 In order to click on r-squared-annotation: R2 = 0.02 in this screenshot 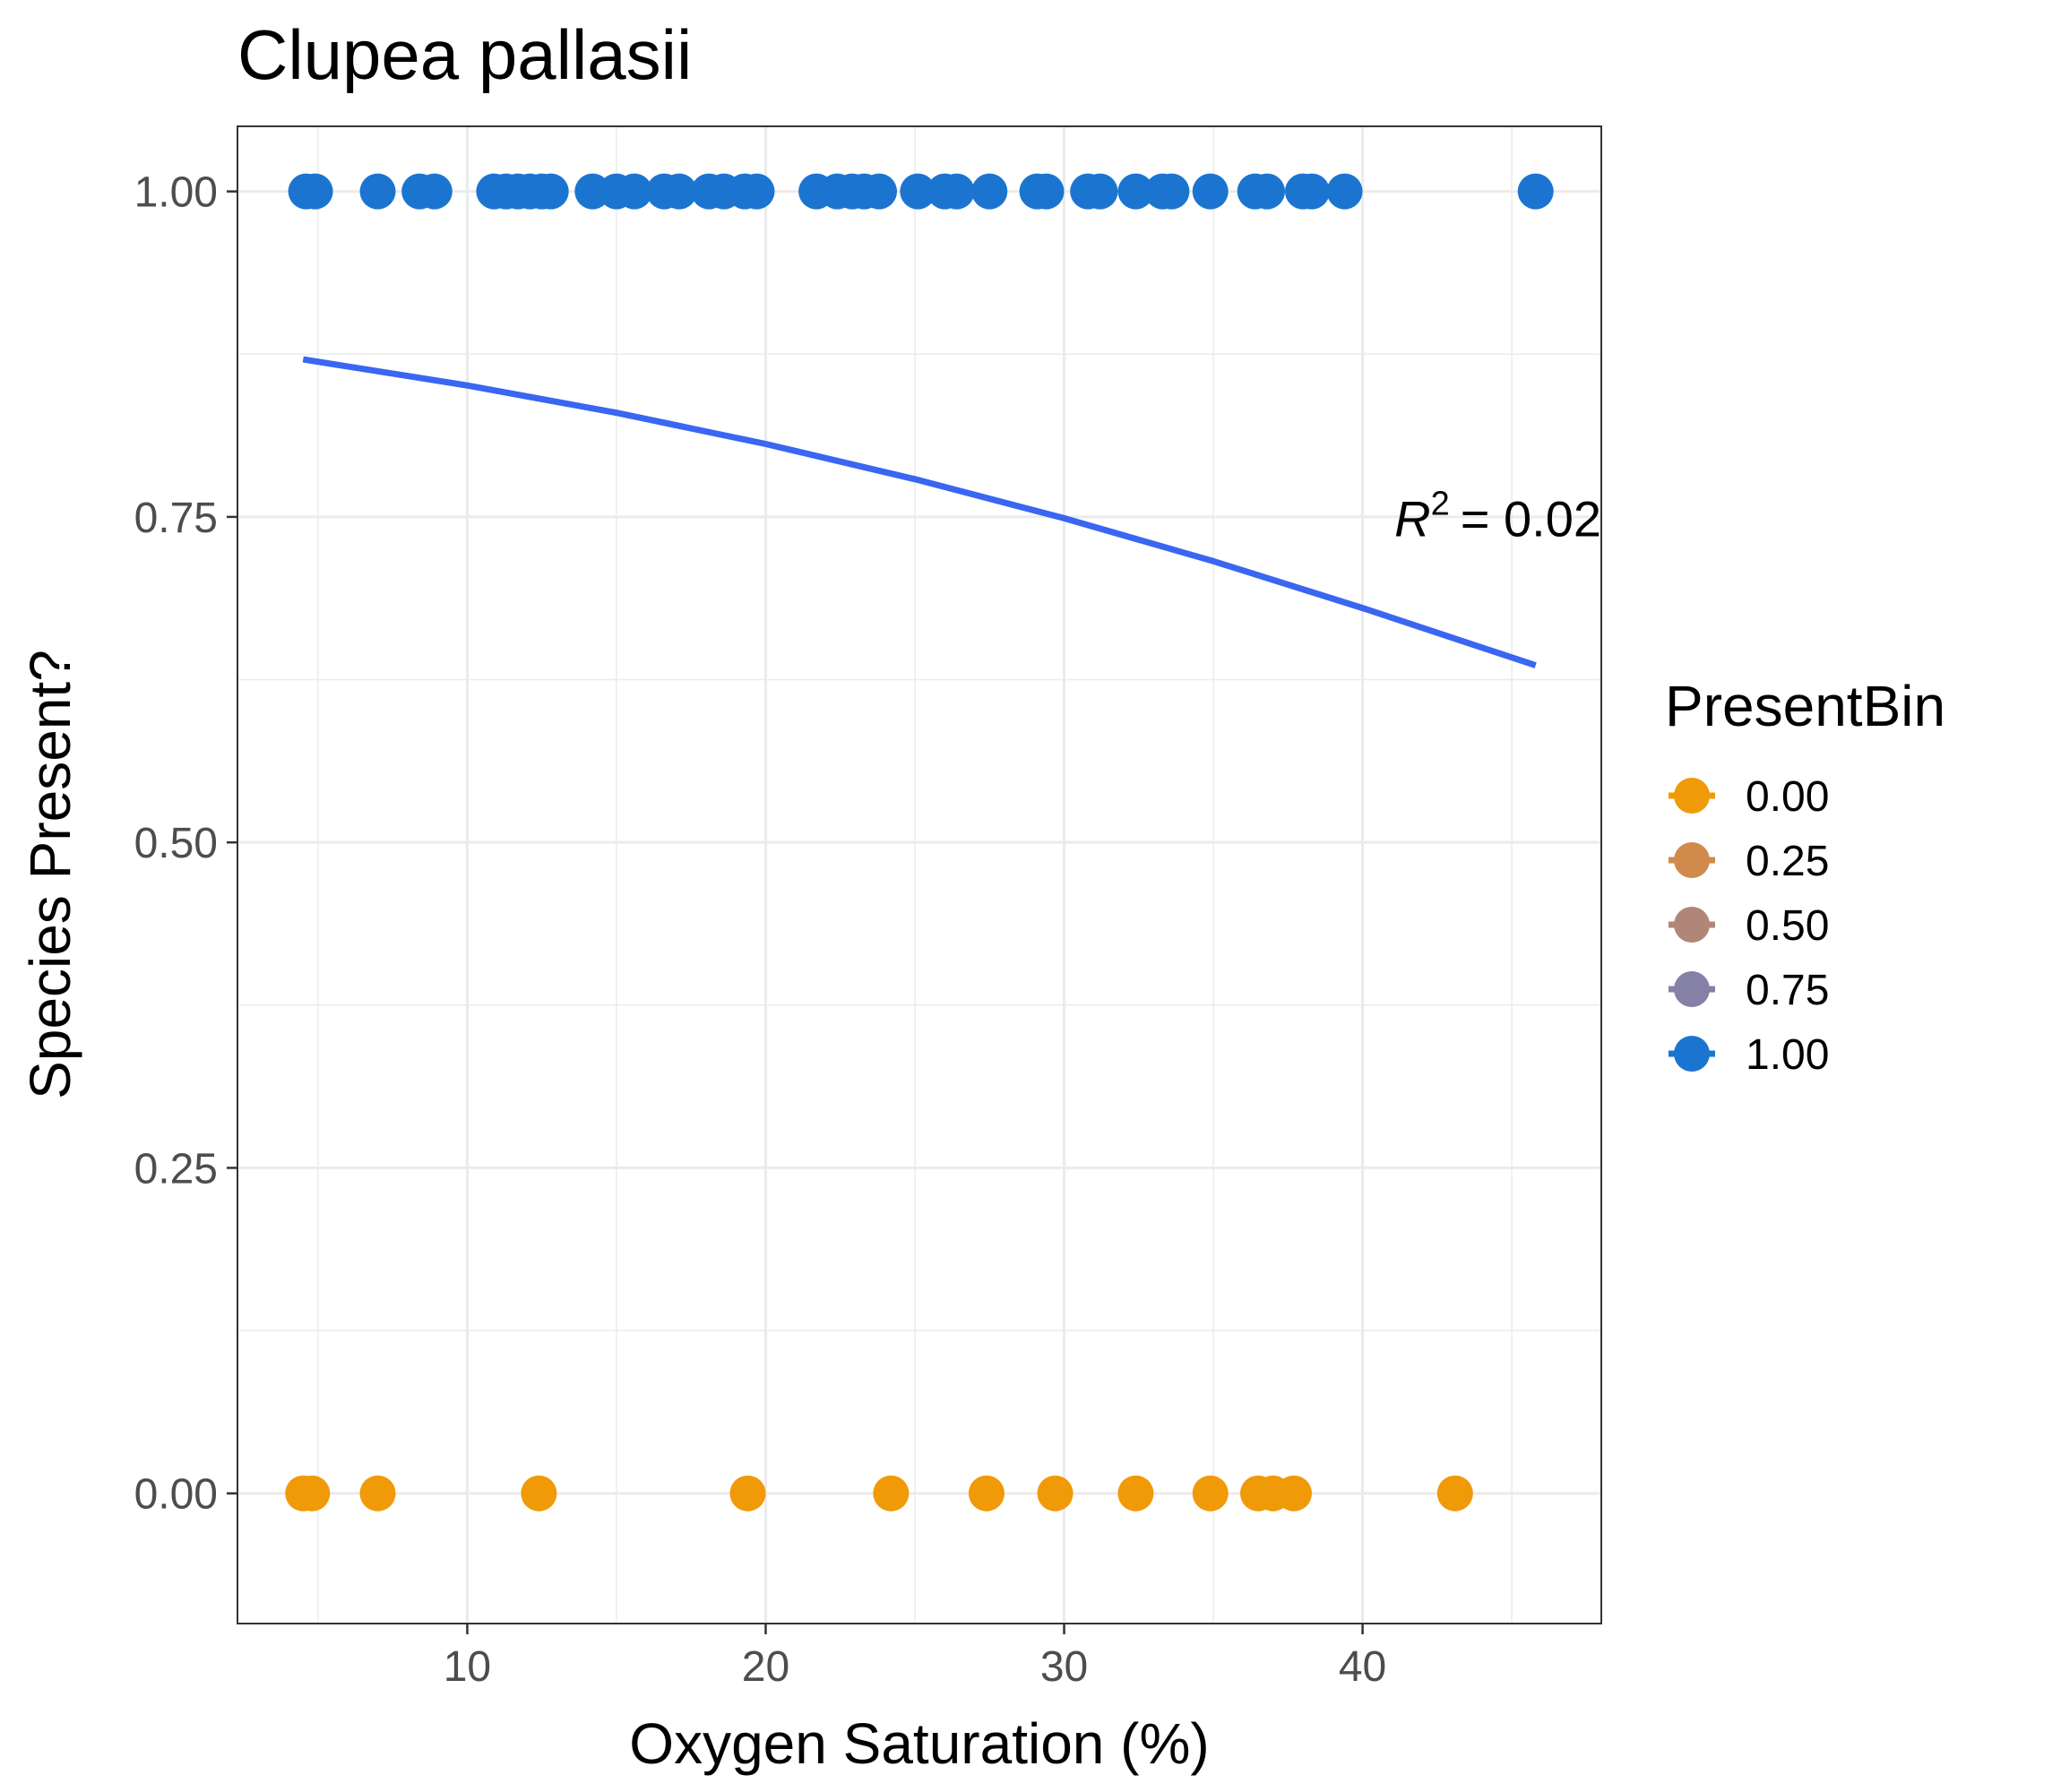, I will do `click(1497, 516)`.